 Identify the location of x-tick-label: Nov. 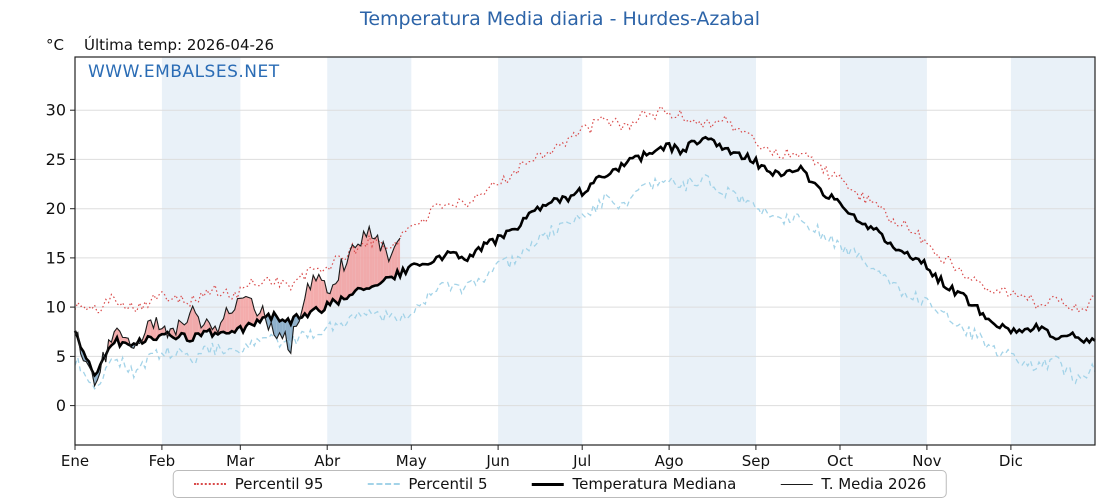
(926, 461).